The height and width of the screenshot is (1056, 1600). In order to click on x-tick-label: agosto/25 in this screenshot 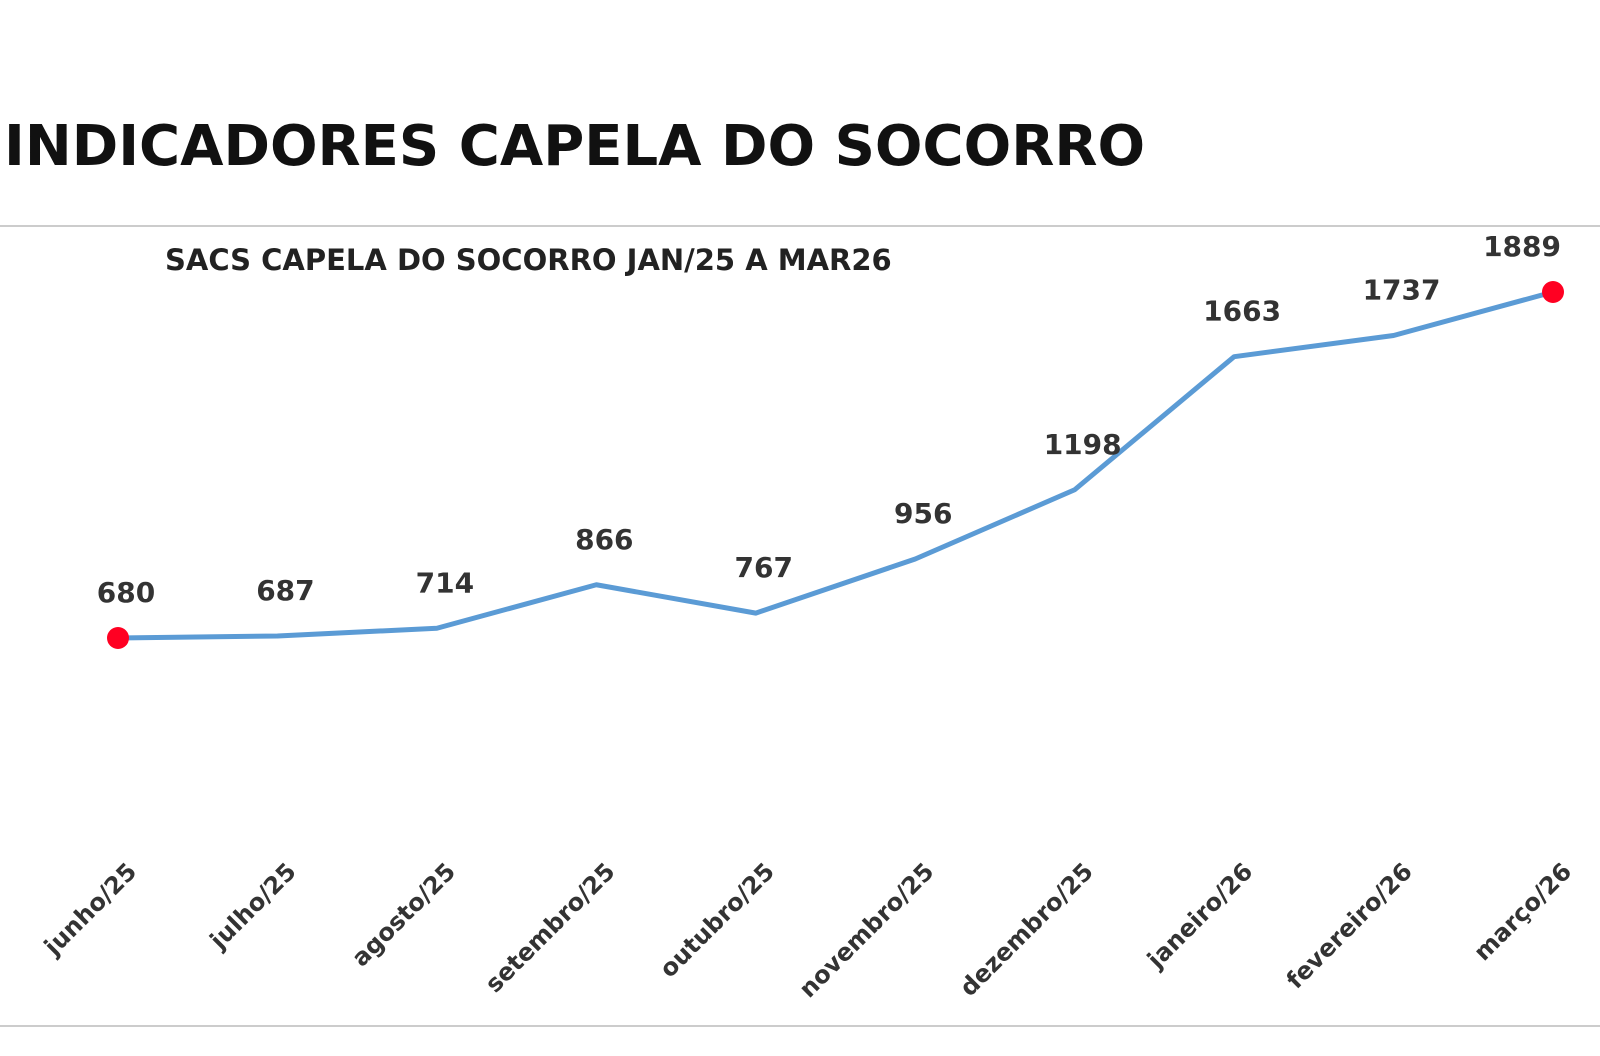, I will do `click(403, 914)`.